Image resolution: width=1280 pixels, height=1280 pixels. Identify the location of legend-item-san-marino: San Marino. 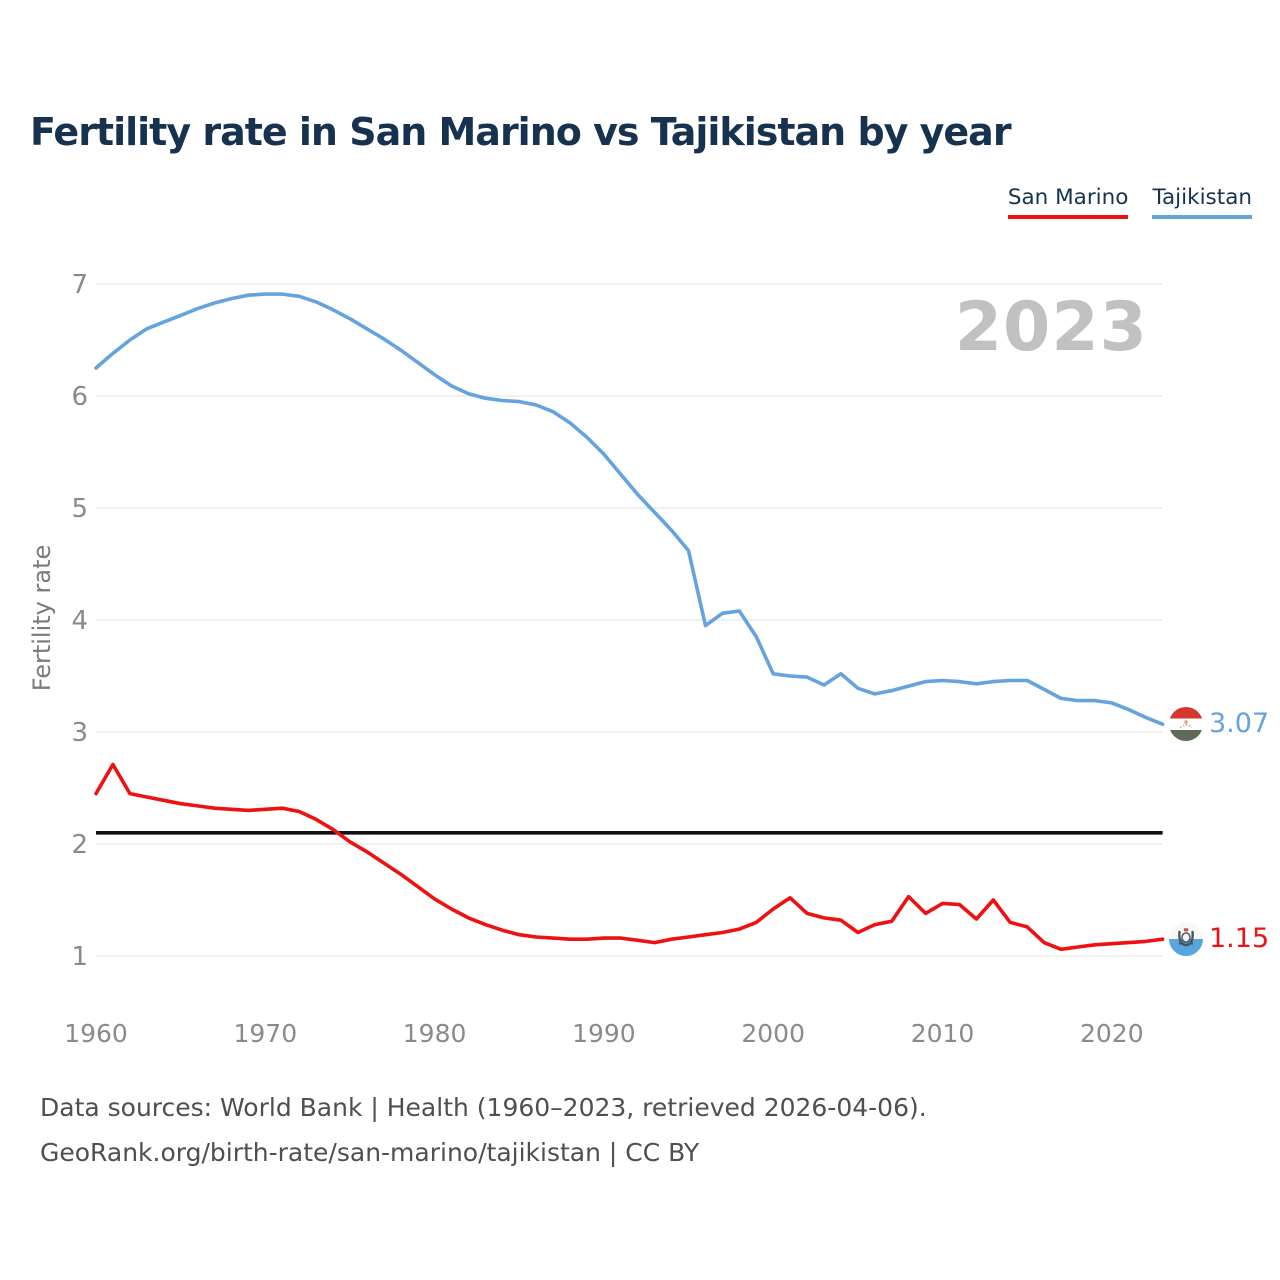
(1068, 202).